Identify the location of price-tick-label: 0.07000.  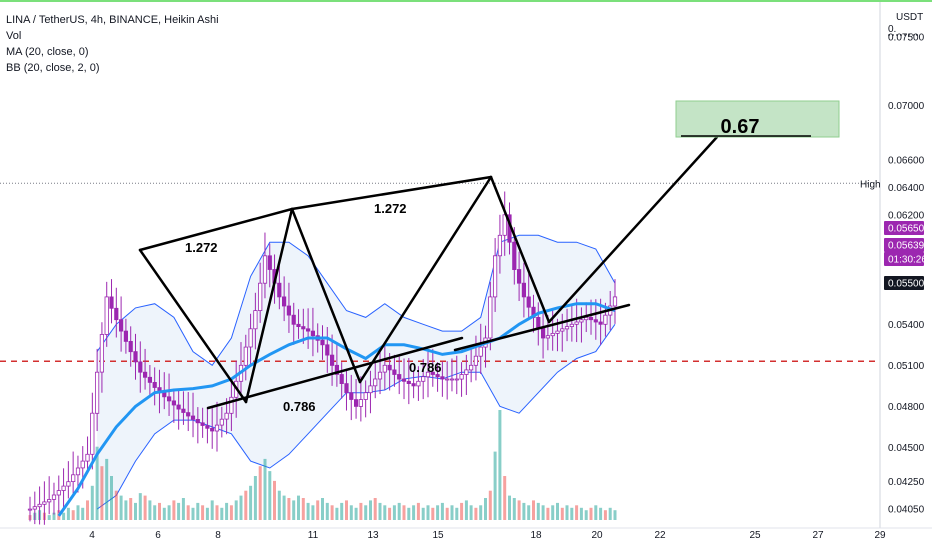
(906, 106).